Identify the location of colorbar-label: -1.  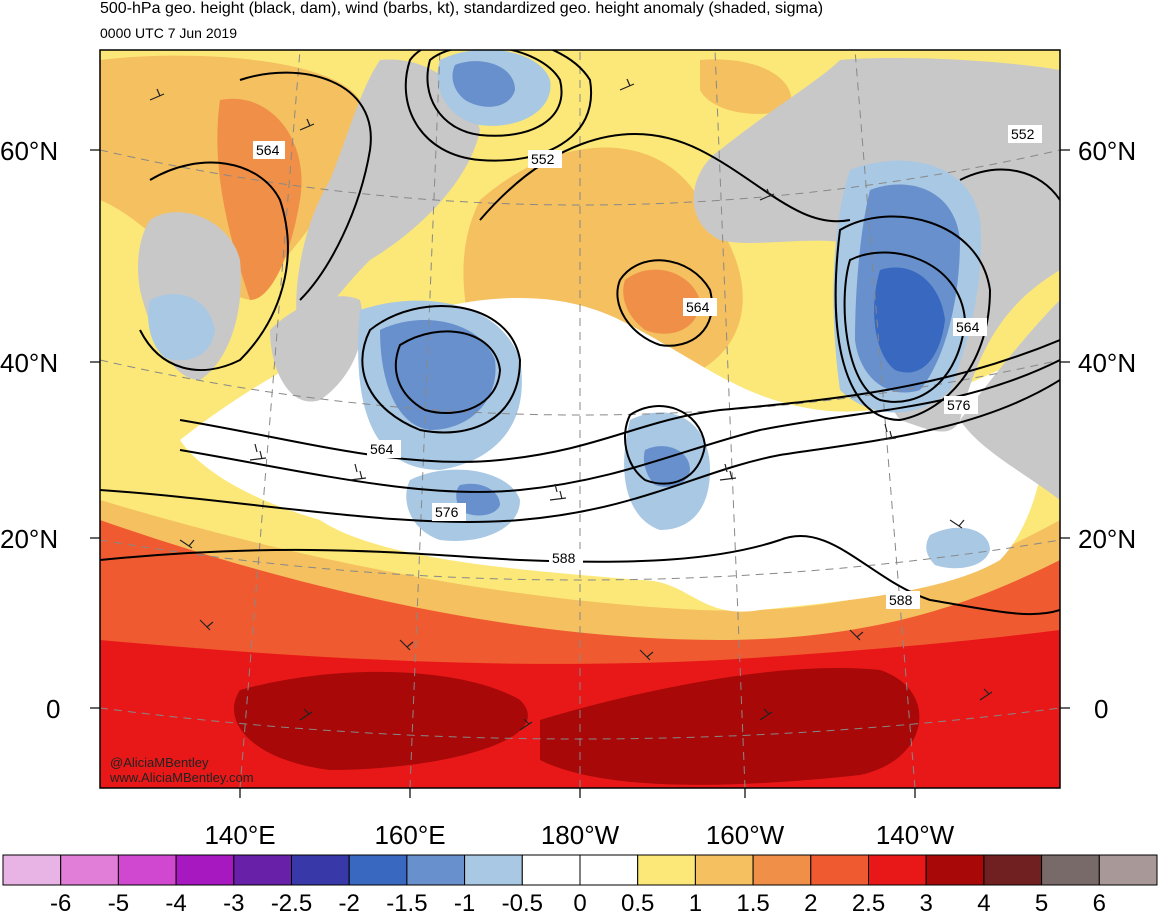
(464, 901).